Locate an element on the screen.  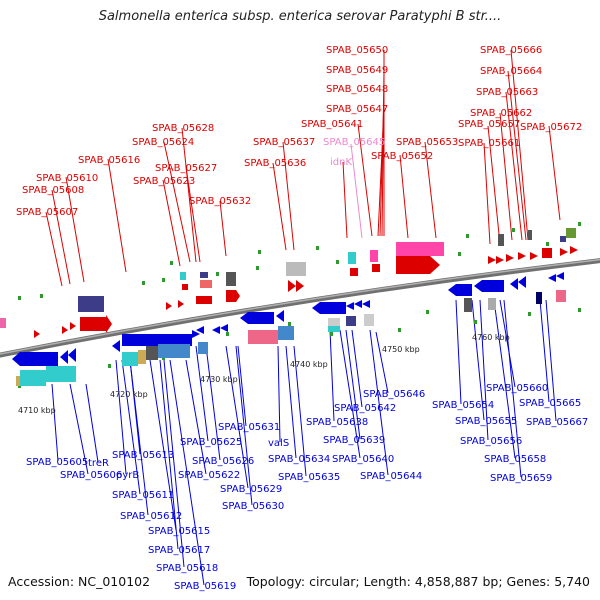
gene-label: treR is located at coordinates (98, 463).